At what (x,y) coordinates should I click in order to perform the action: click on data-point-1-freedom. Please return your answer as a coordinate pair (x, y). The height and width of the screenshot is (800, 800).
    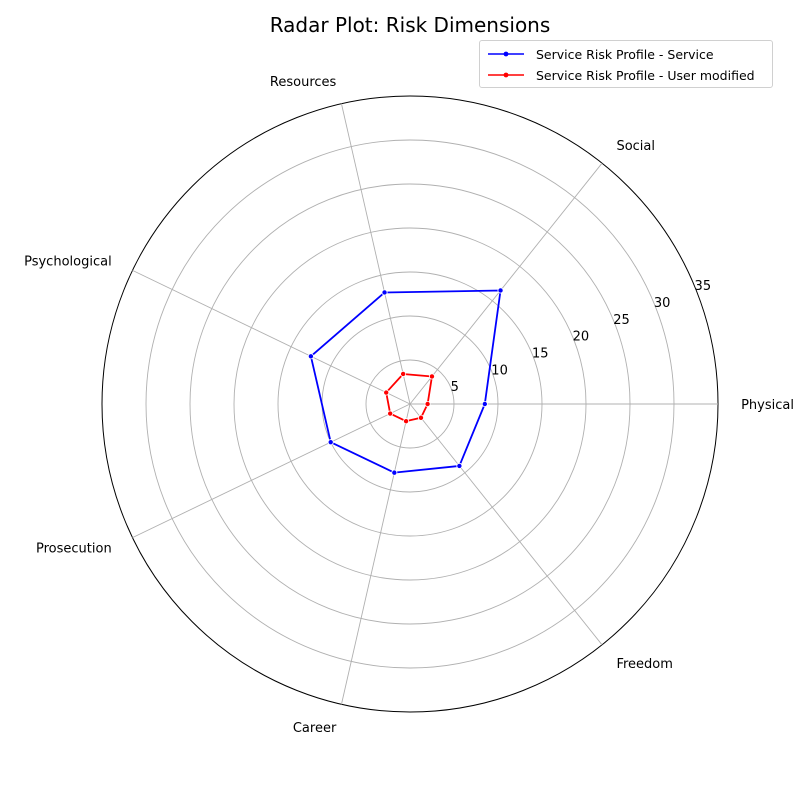
    Looking at the image, I should click on (420, 417).